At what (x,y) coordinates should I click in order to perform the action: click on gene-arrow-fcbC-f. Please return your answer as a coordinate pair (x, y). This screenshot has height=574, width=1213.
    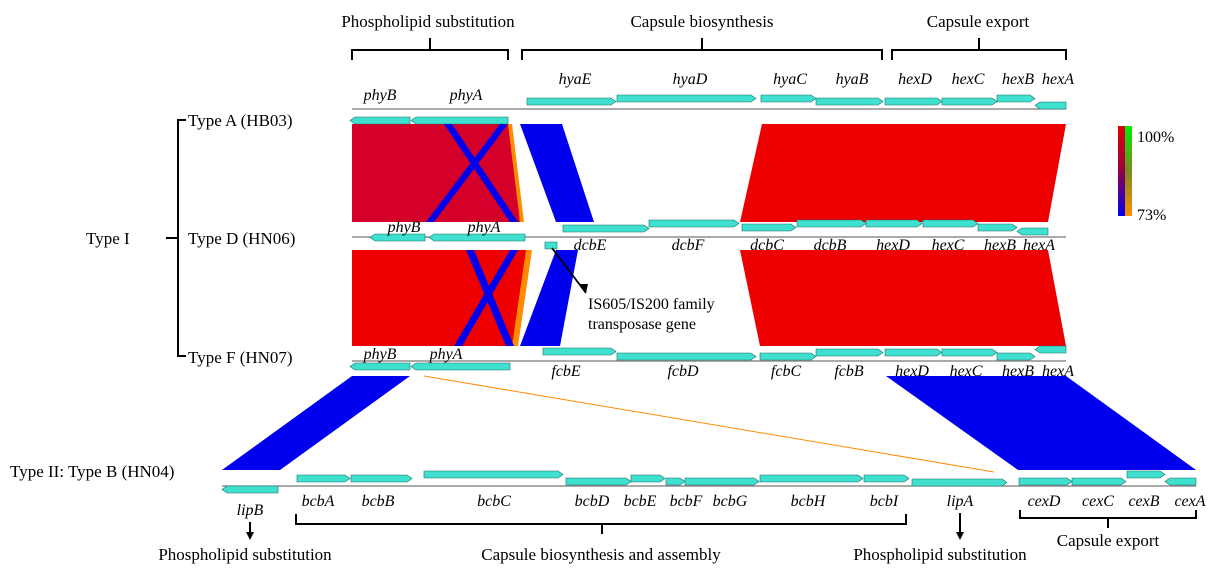
    Looking at the image, I should click on (788, 356).